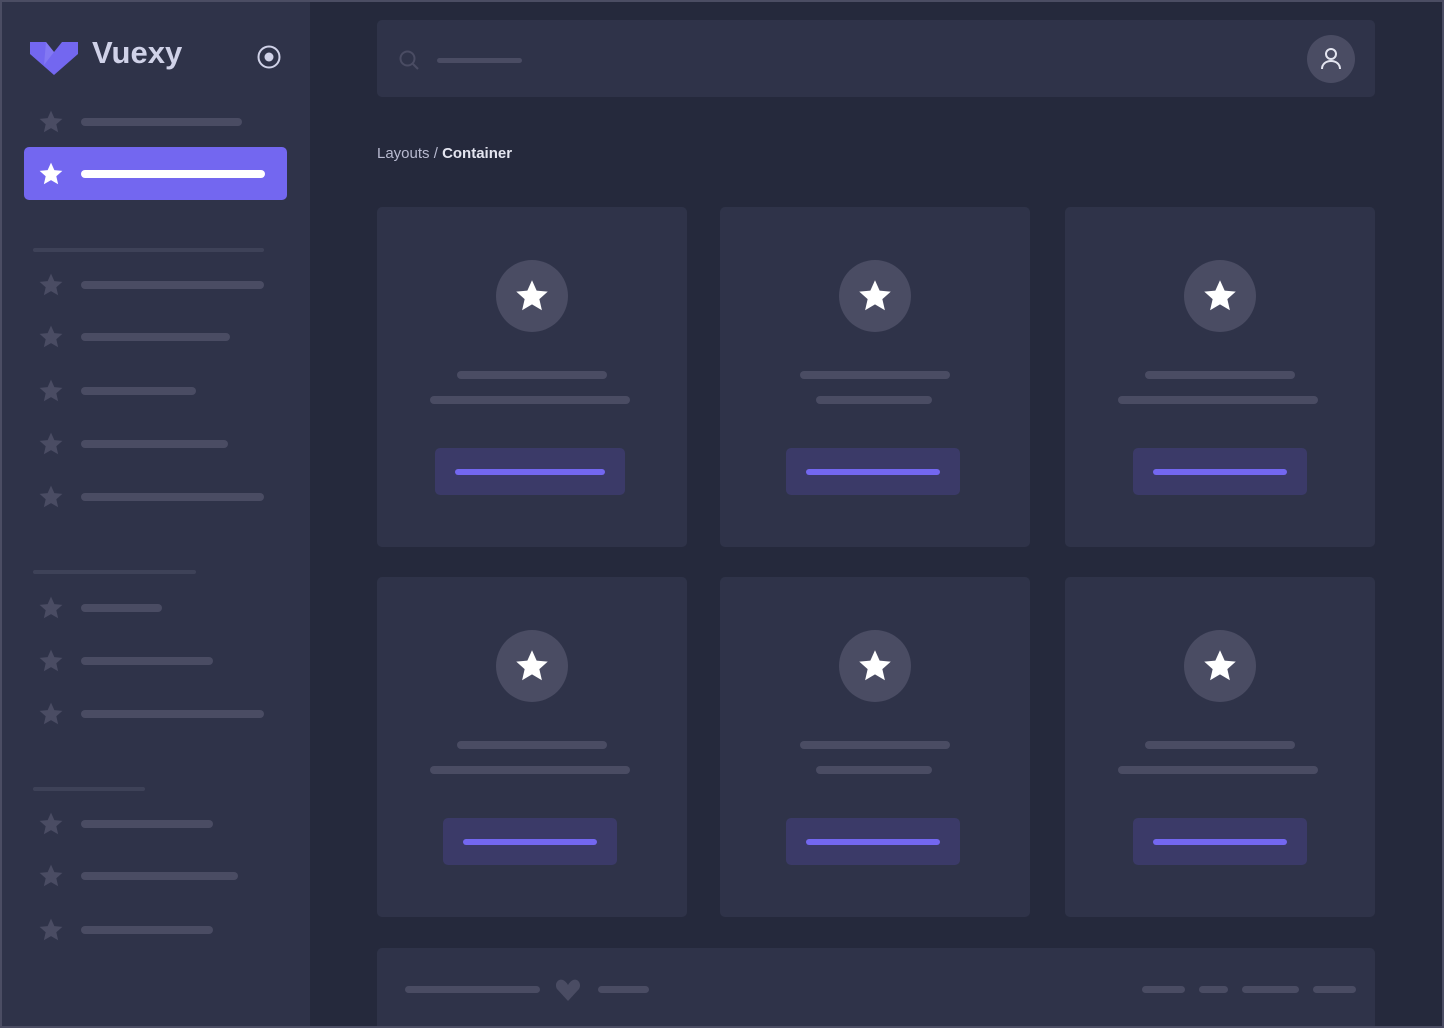 Image resolution: width=1444 pixels, height=1028 pixels. What do you see at coordinates (876, 987) in the screenshot?
I see `footer` at bounding box center [876, 987].